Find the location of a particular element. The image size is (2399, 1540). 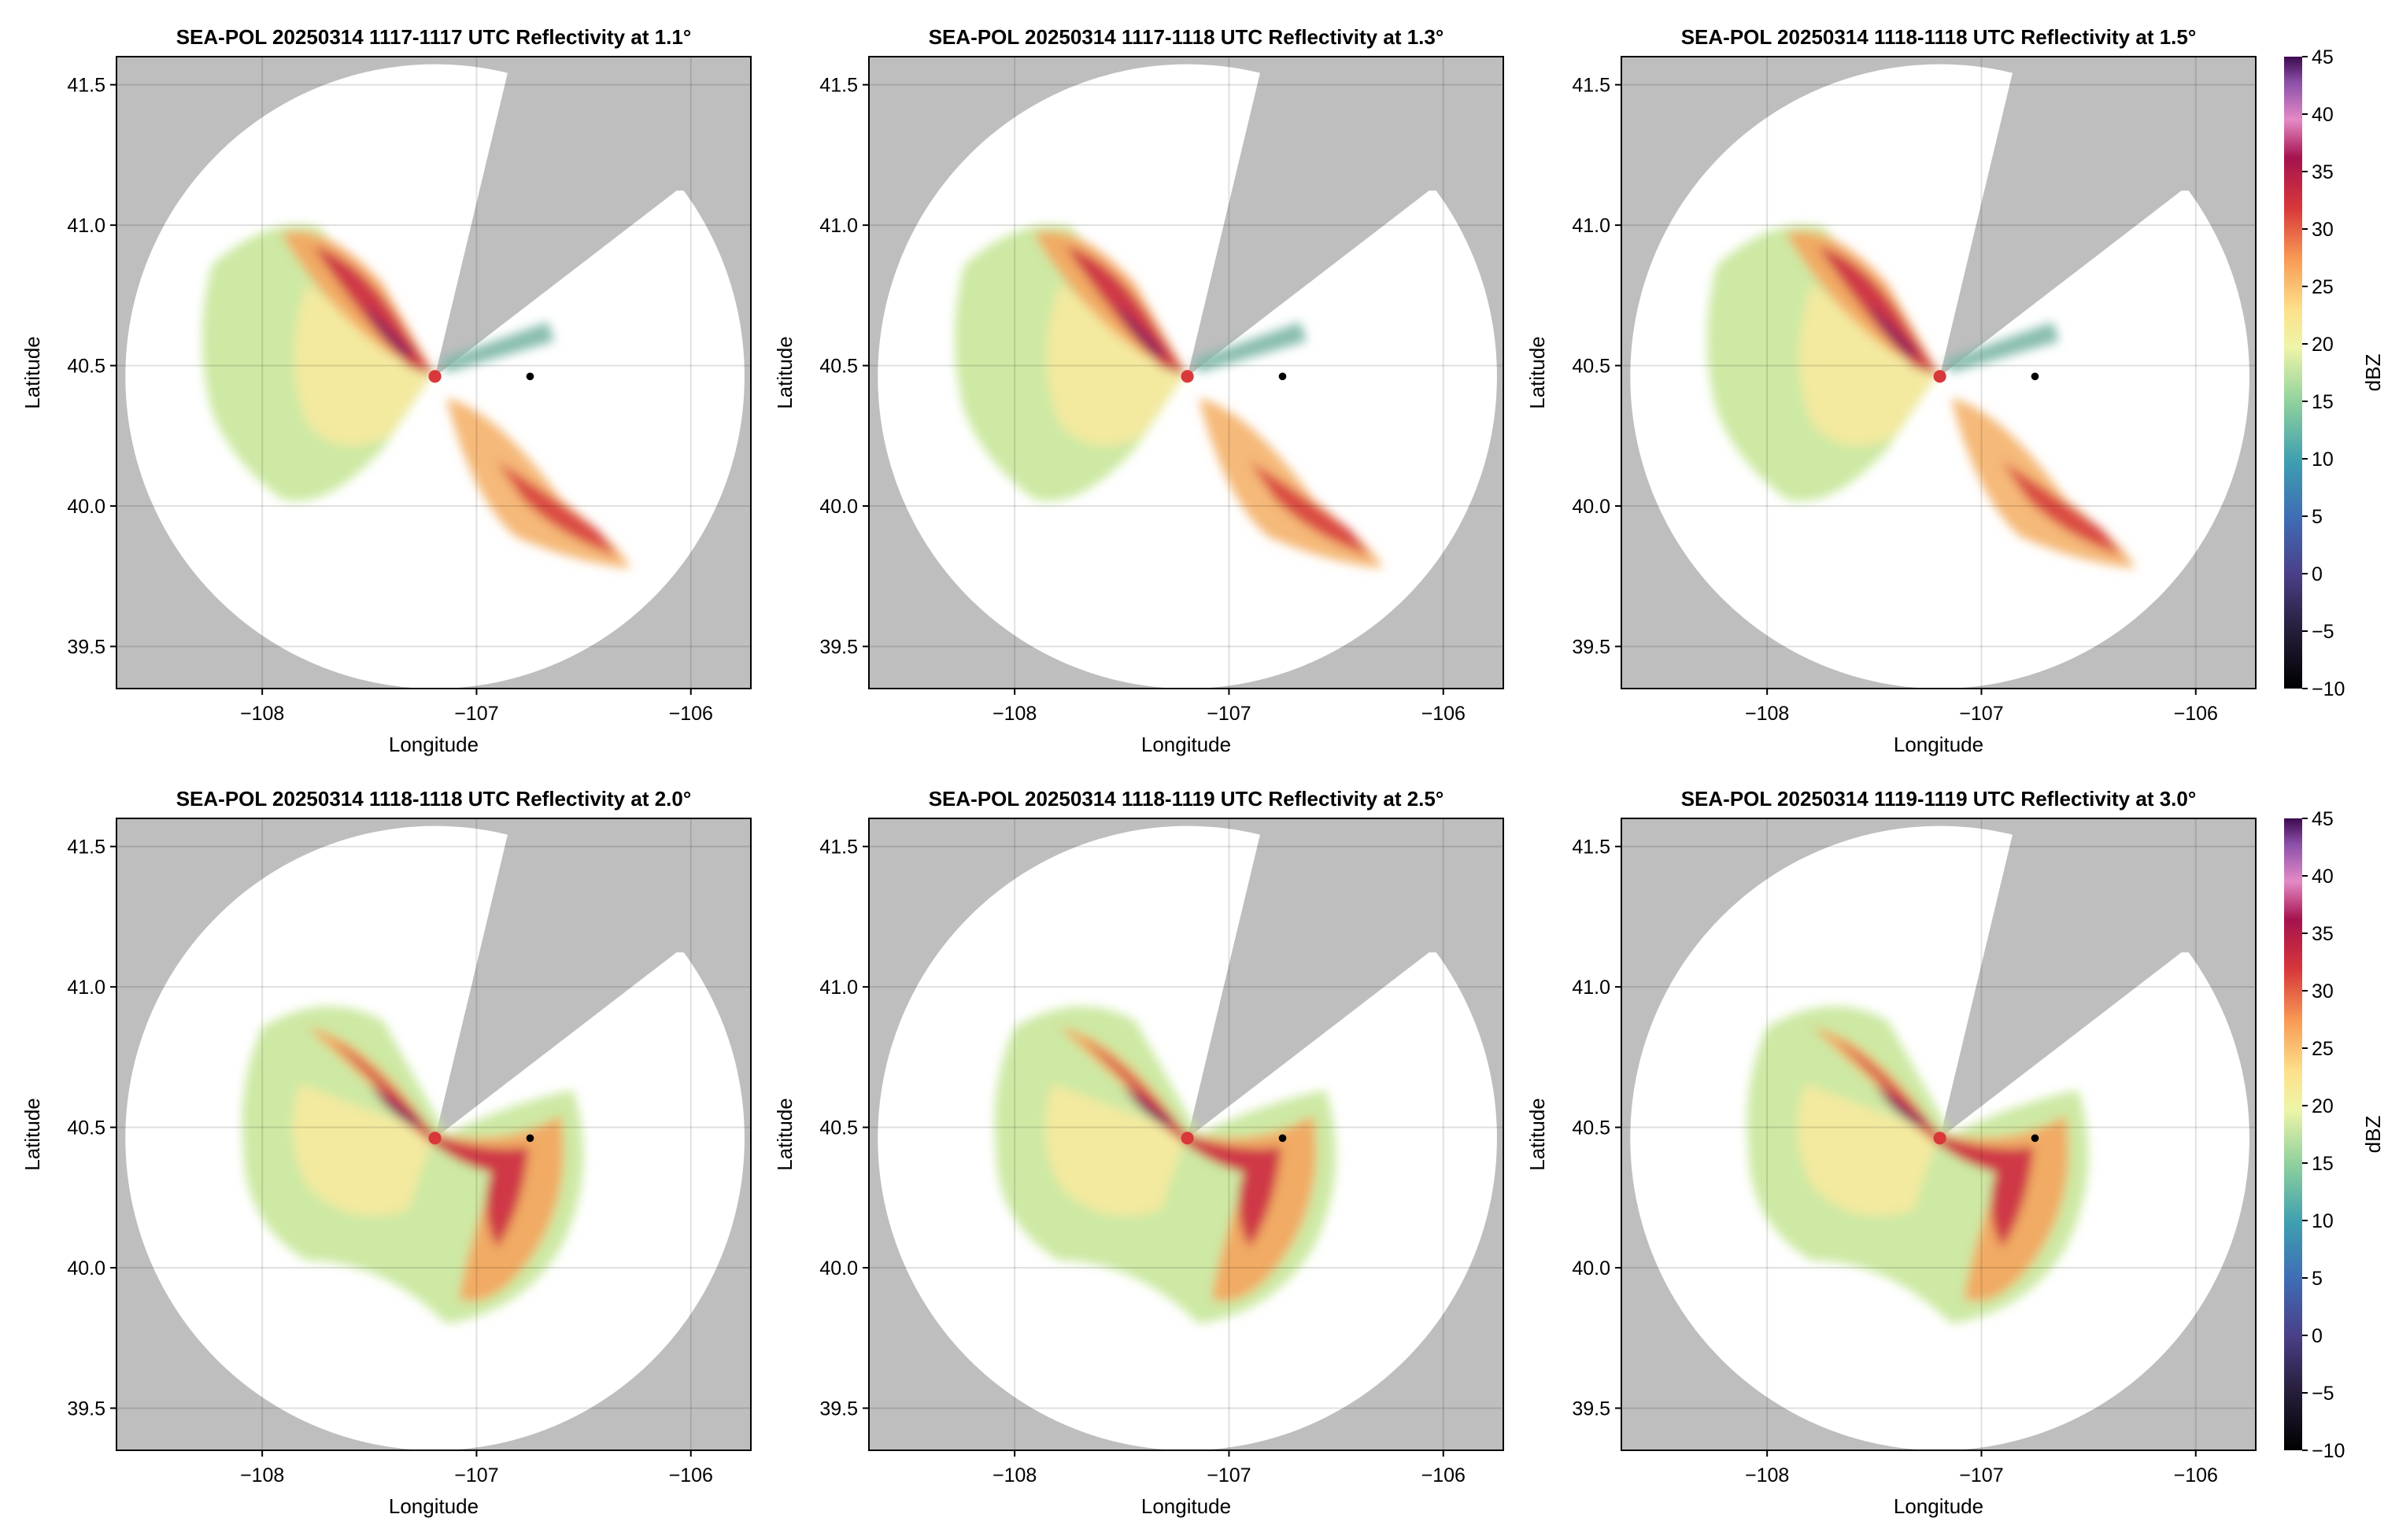

colorbar-tick-label: 40 is located at coordinates (2323, 115).